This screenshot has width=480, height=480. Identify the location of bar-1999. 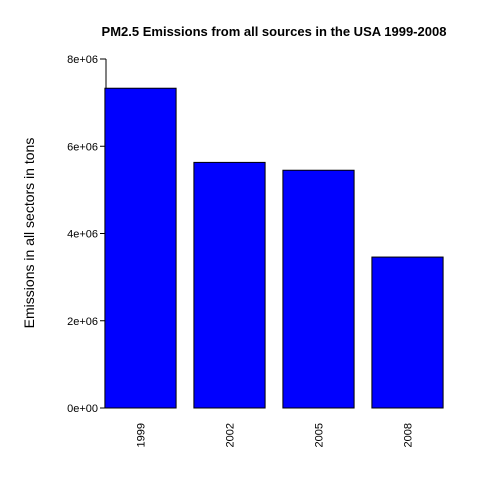
(140, 248).